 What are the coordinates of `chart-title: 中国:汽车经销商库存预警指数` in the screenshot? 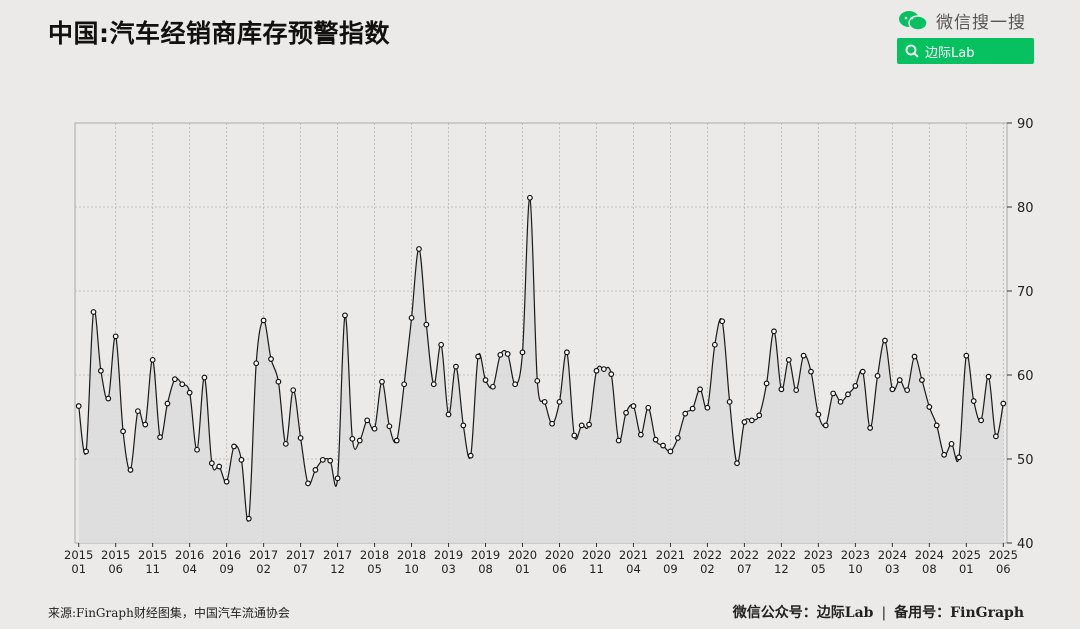 It's located at (219, 33).